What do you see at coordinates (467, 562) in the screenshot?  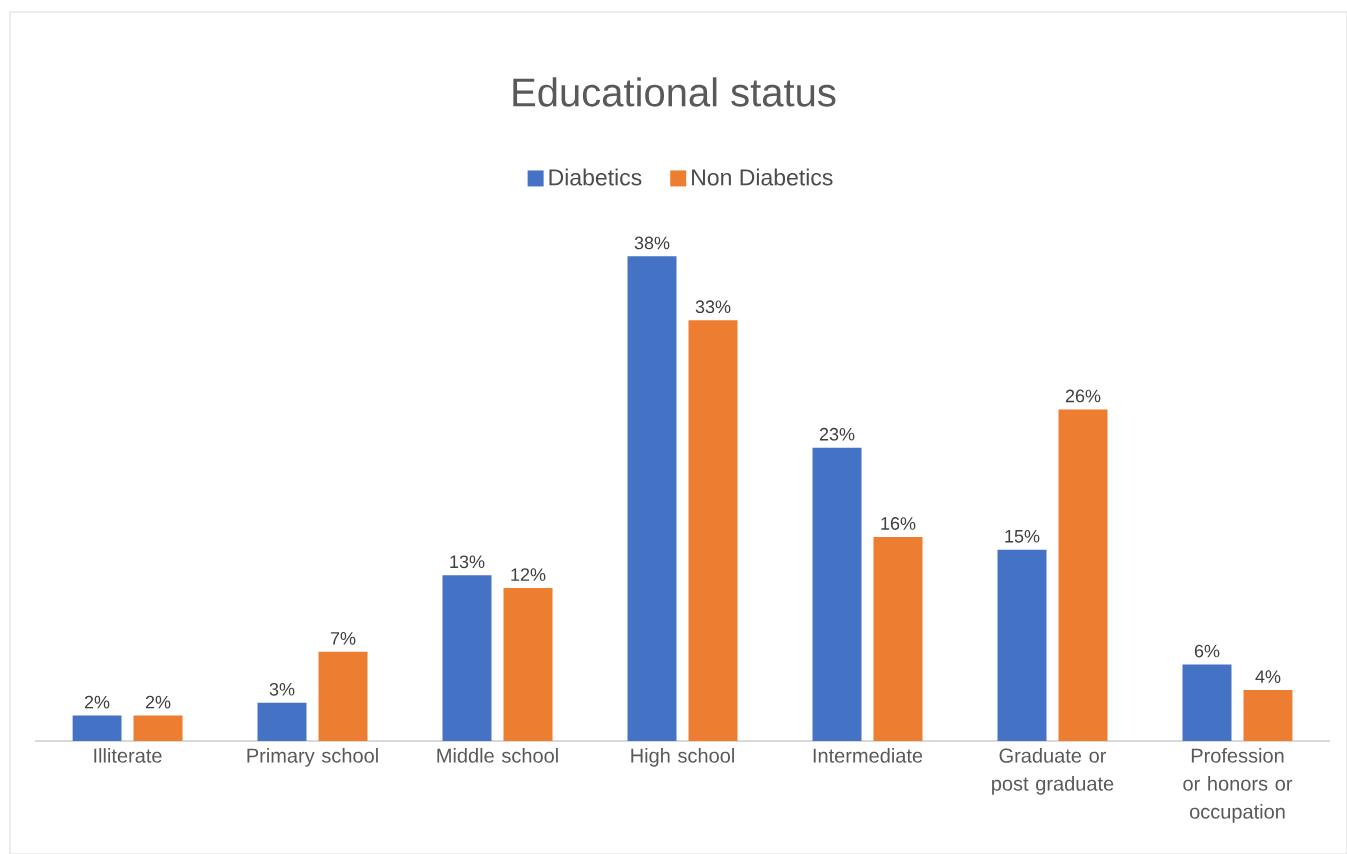 I see `data-label: 13%` at bounding box center [467, 562].